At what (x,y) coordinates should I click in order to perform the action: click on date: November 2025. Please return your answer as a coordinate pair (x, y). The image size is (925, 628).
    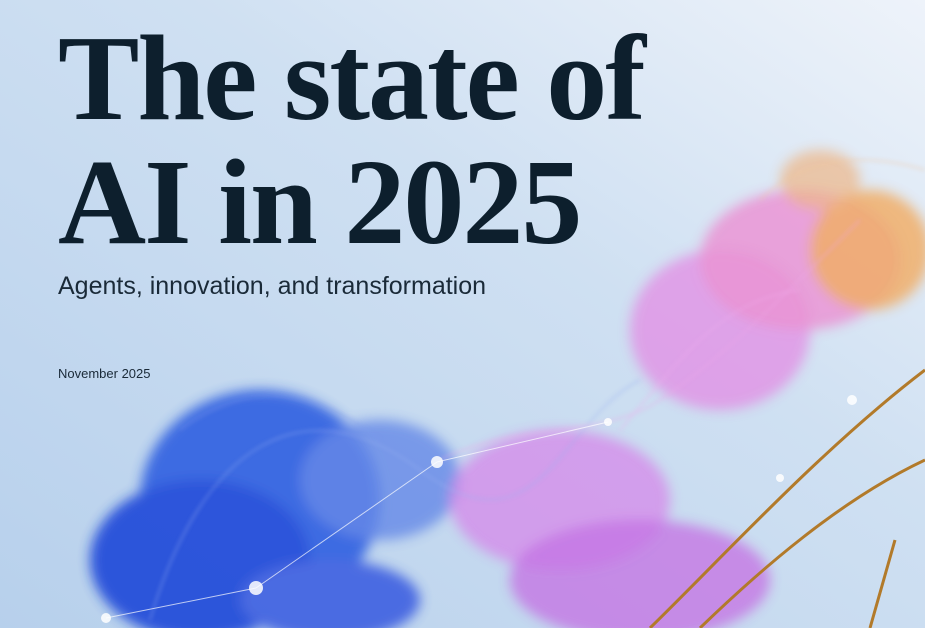
    Looking at the image, I should click on (104, 373).